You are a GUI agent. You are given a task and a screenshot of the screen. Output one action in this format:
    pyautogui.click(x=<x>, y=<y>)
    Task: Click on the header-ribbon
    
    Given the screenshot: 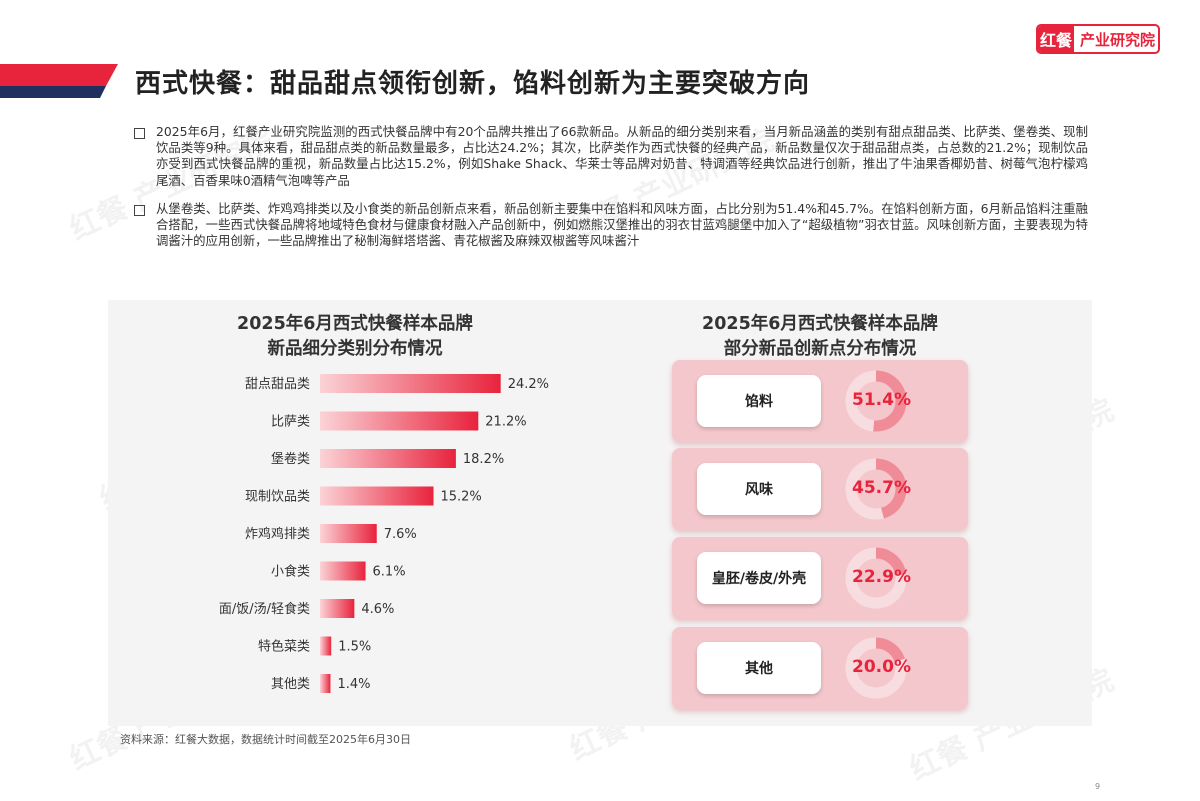 What is the action you would take?
    pyautogui.click(x=59, y=81)
    